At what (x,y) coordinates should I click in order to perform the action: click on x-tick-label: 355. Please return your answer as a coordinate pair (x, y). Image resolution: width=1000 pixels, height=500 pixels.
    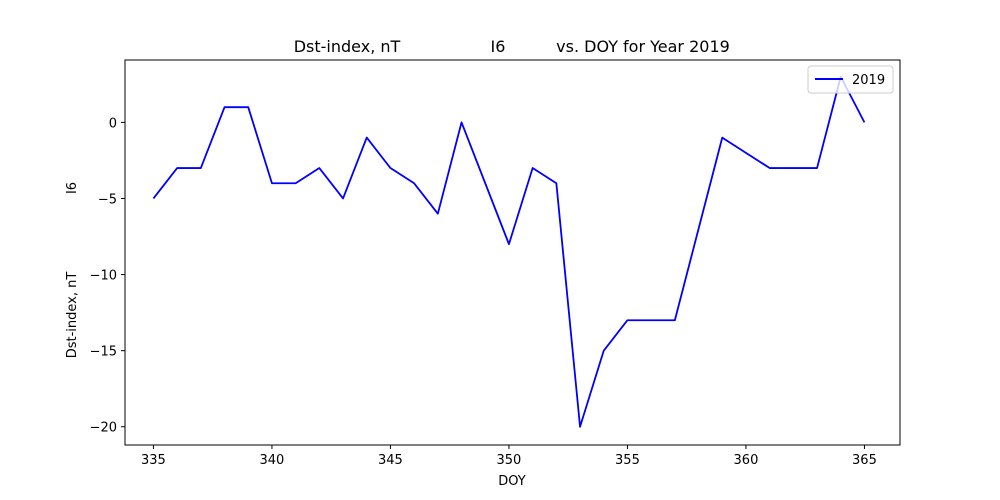
    Looking at the image, I should click on (627, 460).